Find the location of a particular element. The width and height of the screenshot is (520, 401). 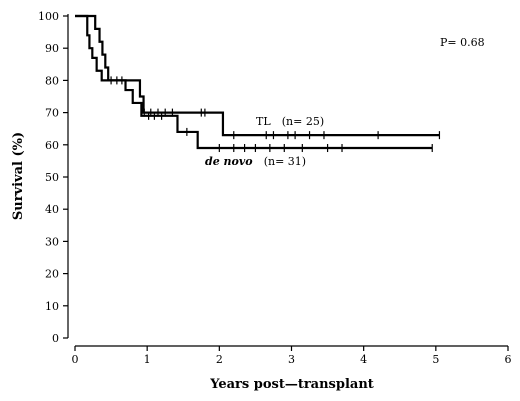

x-tick-label: 2 is located at coordinates (219, 359).